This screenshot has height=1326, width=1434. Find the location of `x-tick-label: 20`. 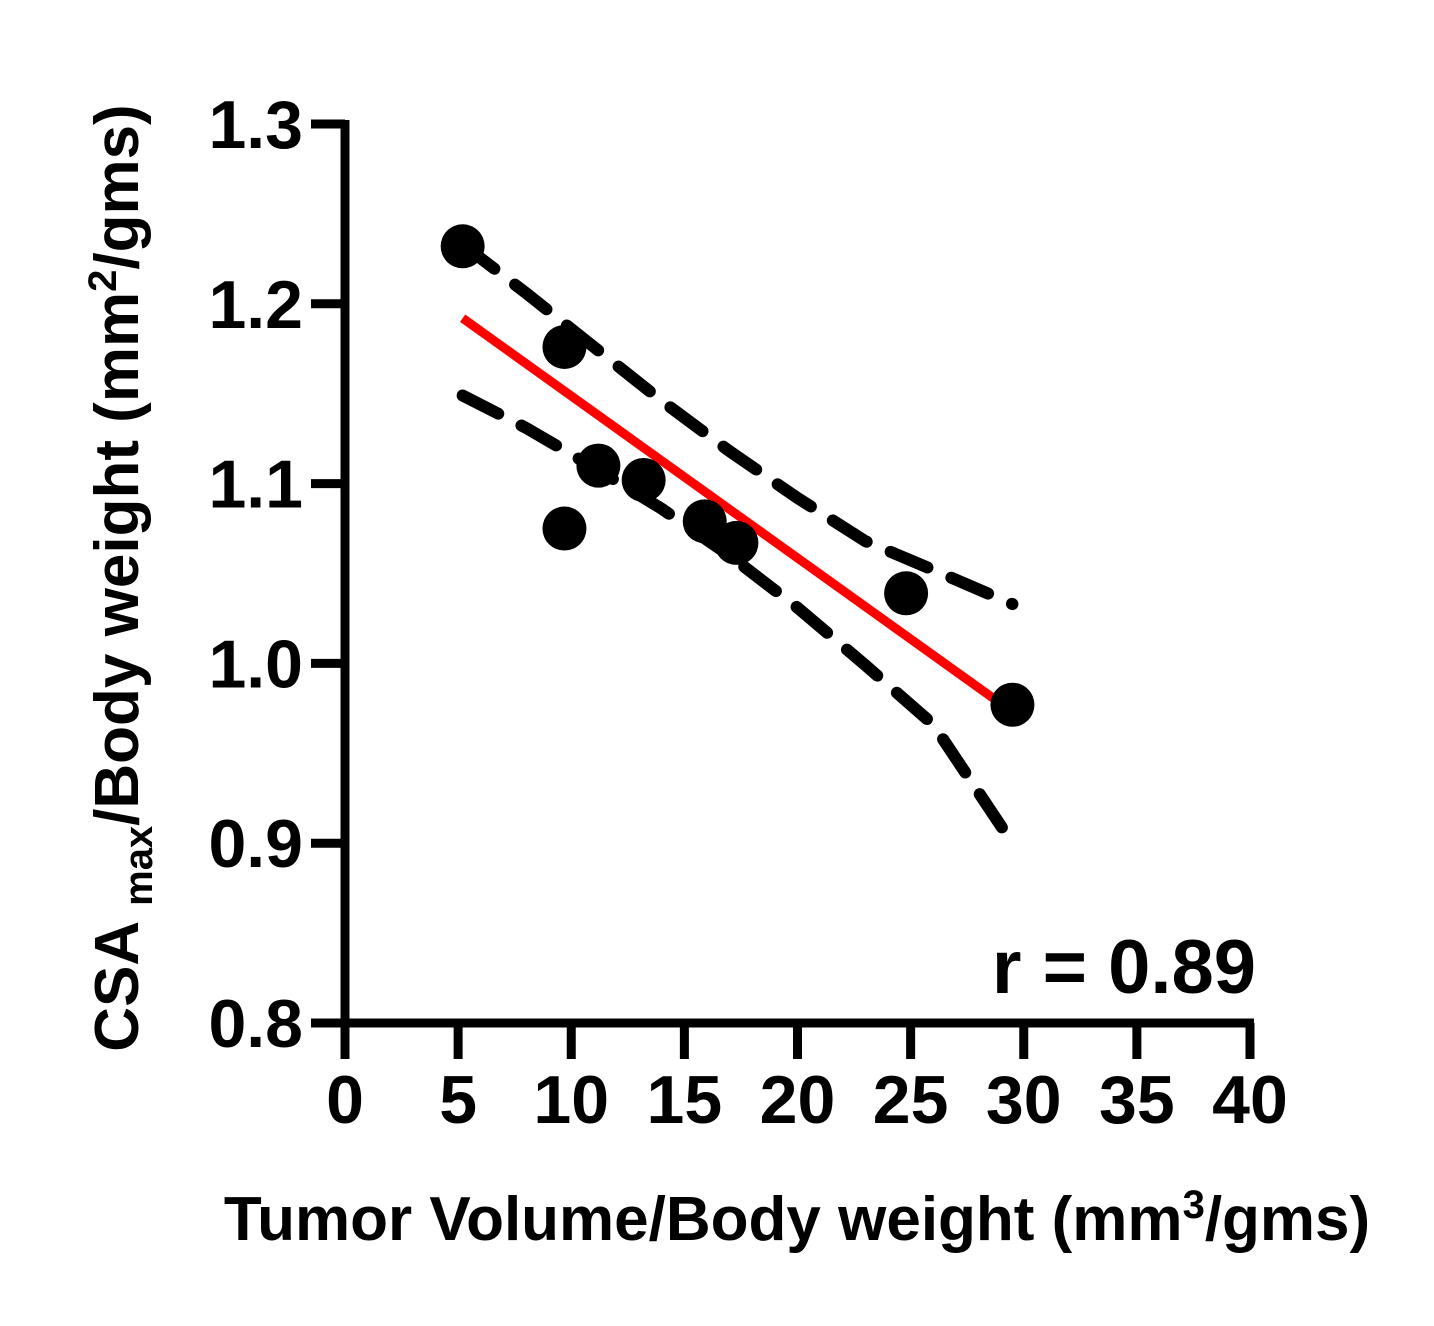

x-tick-label: 20 is located at coordinates (798, 1100).